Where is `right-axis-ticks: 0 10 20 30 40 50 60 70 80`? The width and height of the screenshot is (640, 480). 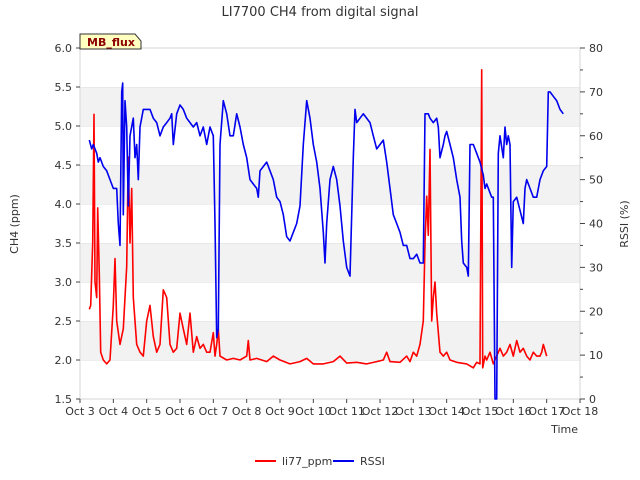
right-axis-ticks: 0 10 20 30 40 50 60 70 80 is located at coordinates (591, 224).